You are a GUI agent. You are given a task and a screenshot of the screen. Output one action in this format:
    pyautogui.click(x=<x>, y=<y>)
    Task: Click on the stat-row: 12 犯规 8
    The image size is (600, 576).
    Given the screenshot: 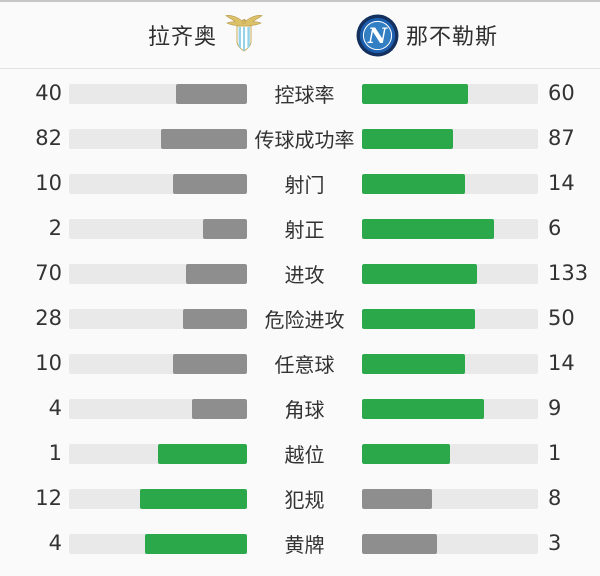 What is the action you would take?
    pyautogui.click(x=300, y=498)
    